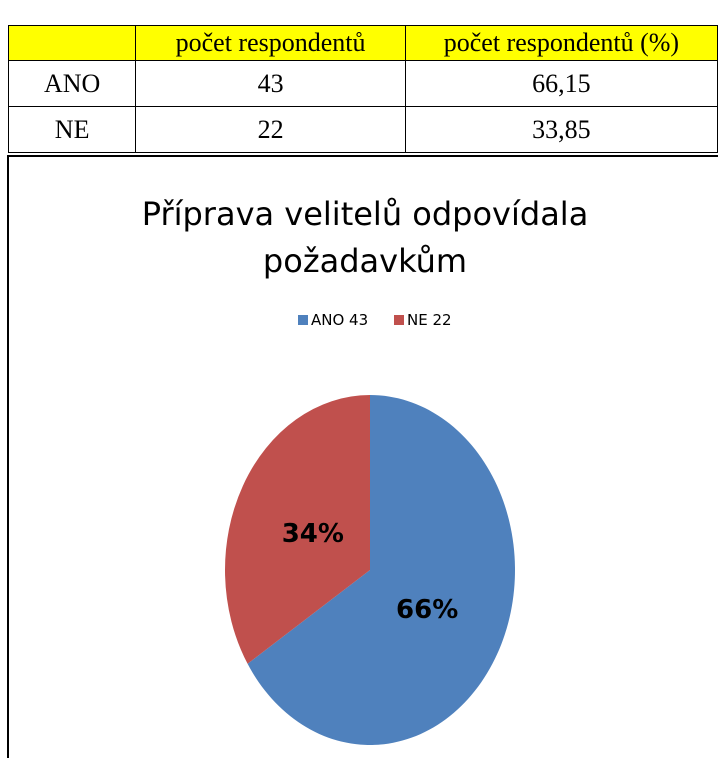 The image size is (718, 758). Describe the element at coordinates (561, 43) in the screenshot. I see `header-cell: počet respondentů (%)` at that location.